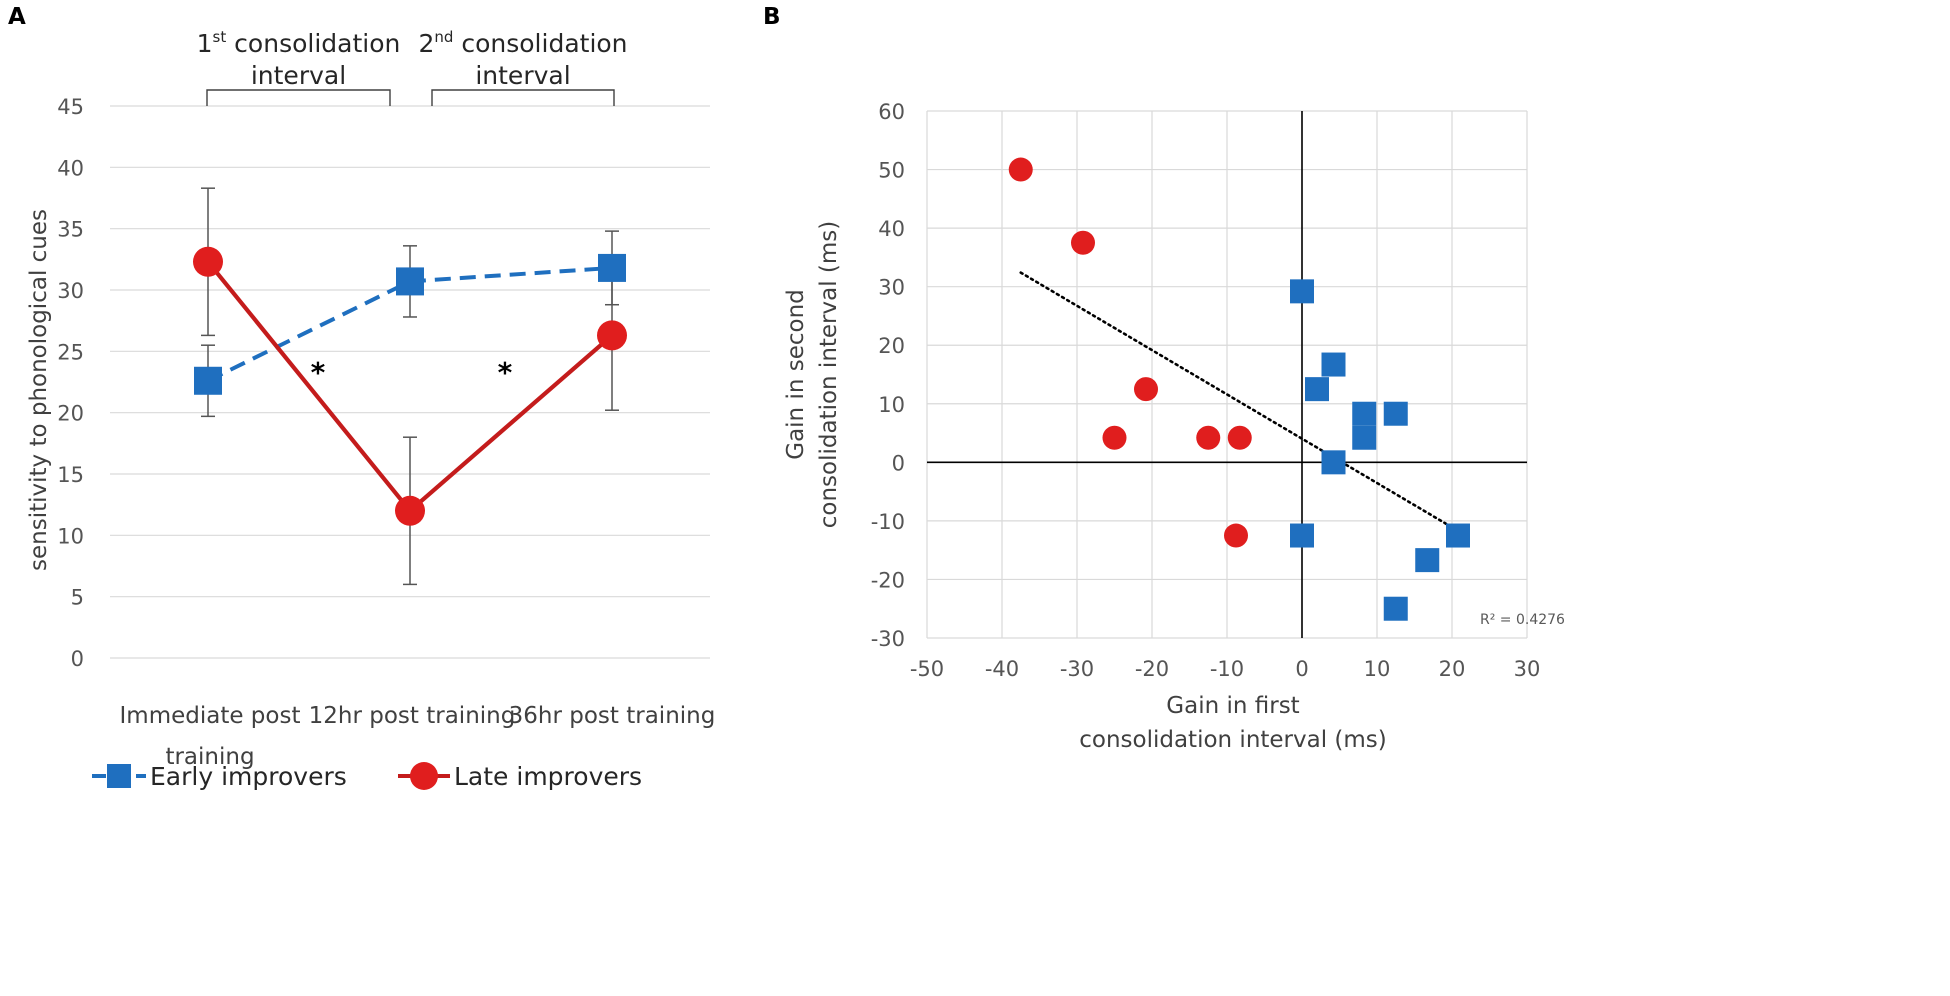  I want to click on y-tick-label: -20, so click(888, 580).